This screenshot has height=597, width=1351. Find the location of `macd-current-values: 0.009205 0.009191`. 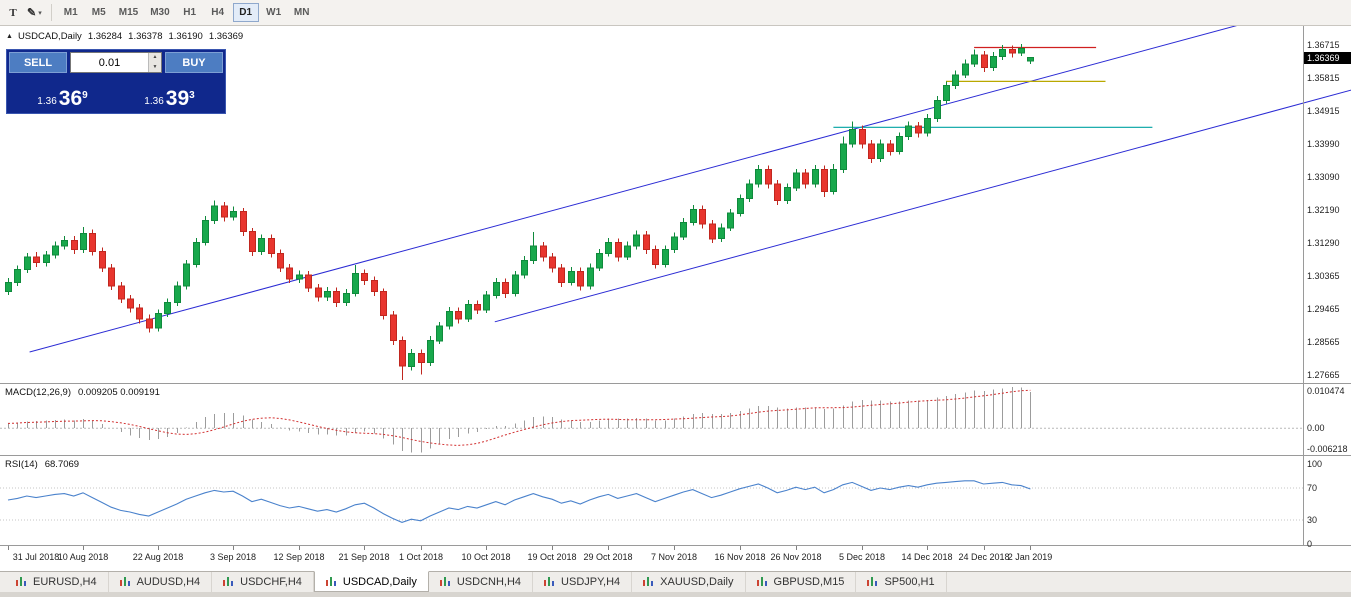

macd-current-values: 0.009205 0.009191 is located at coordinates (119, 392).